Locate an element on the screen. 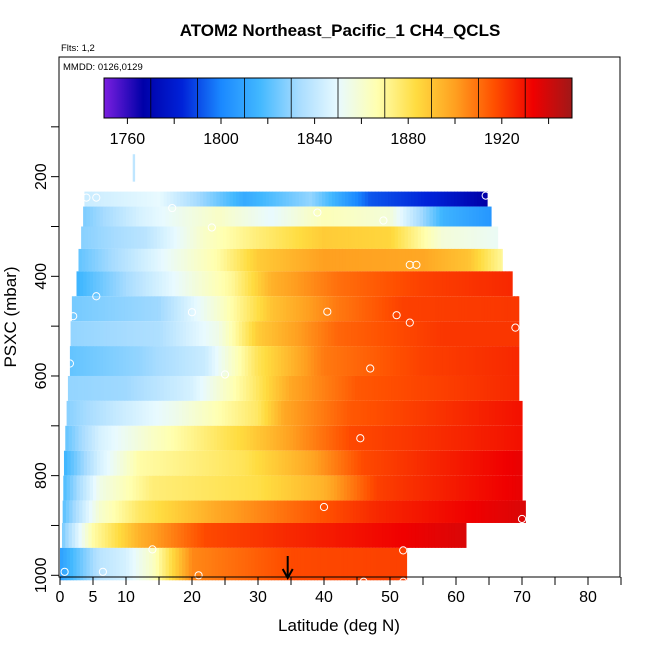  colorbar-ticks: 1760 1800 1840 1880 1920 is located at coordinates (330, 113).